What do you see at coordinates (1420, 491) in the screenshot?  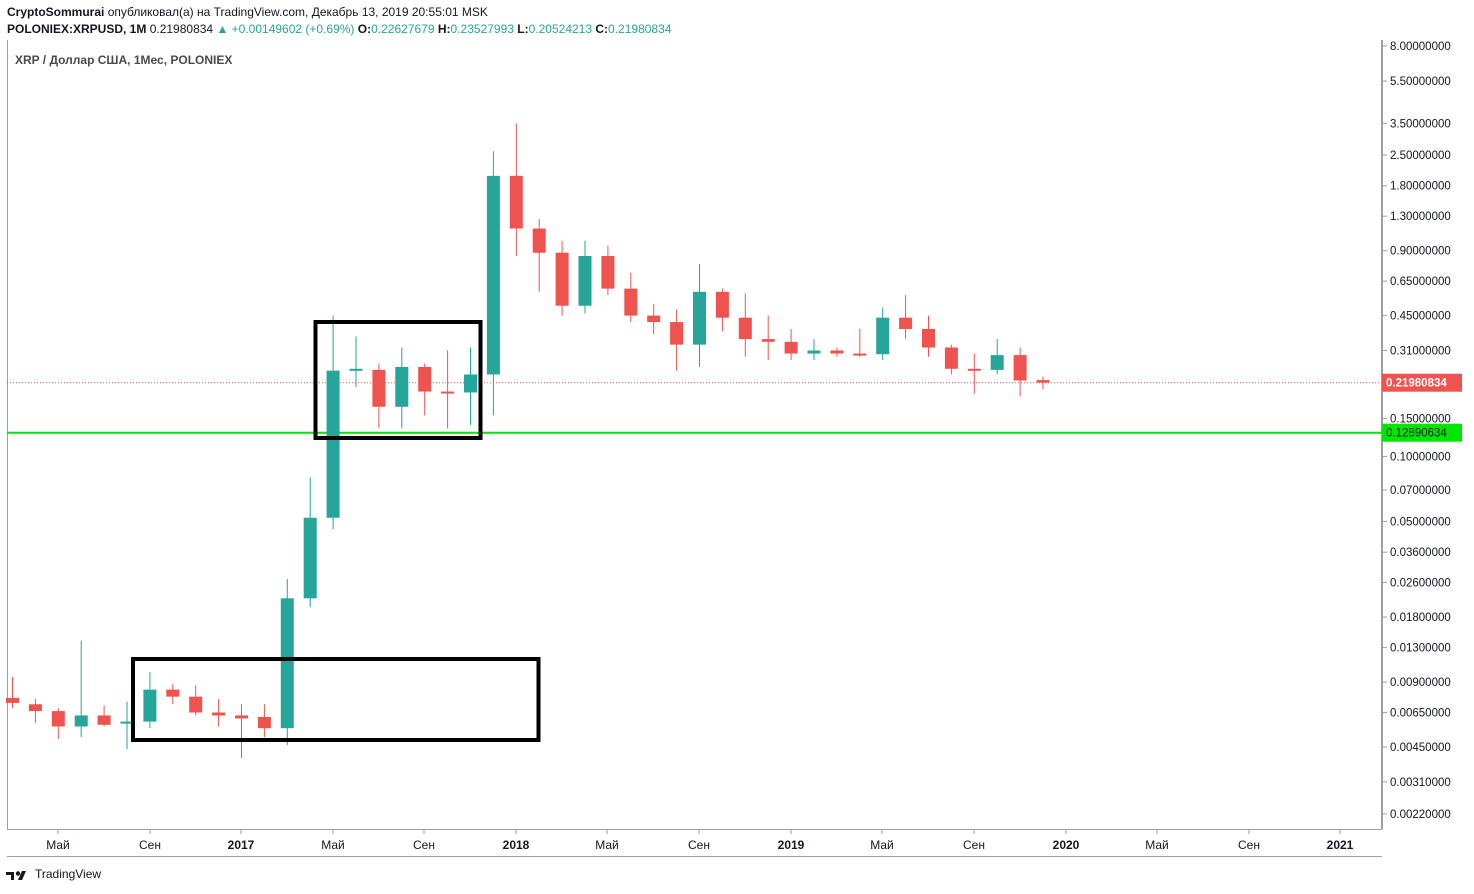 I see `y-tick-label: 0.07000000` at bounding box center [1420, 491].